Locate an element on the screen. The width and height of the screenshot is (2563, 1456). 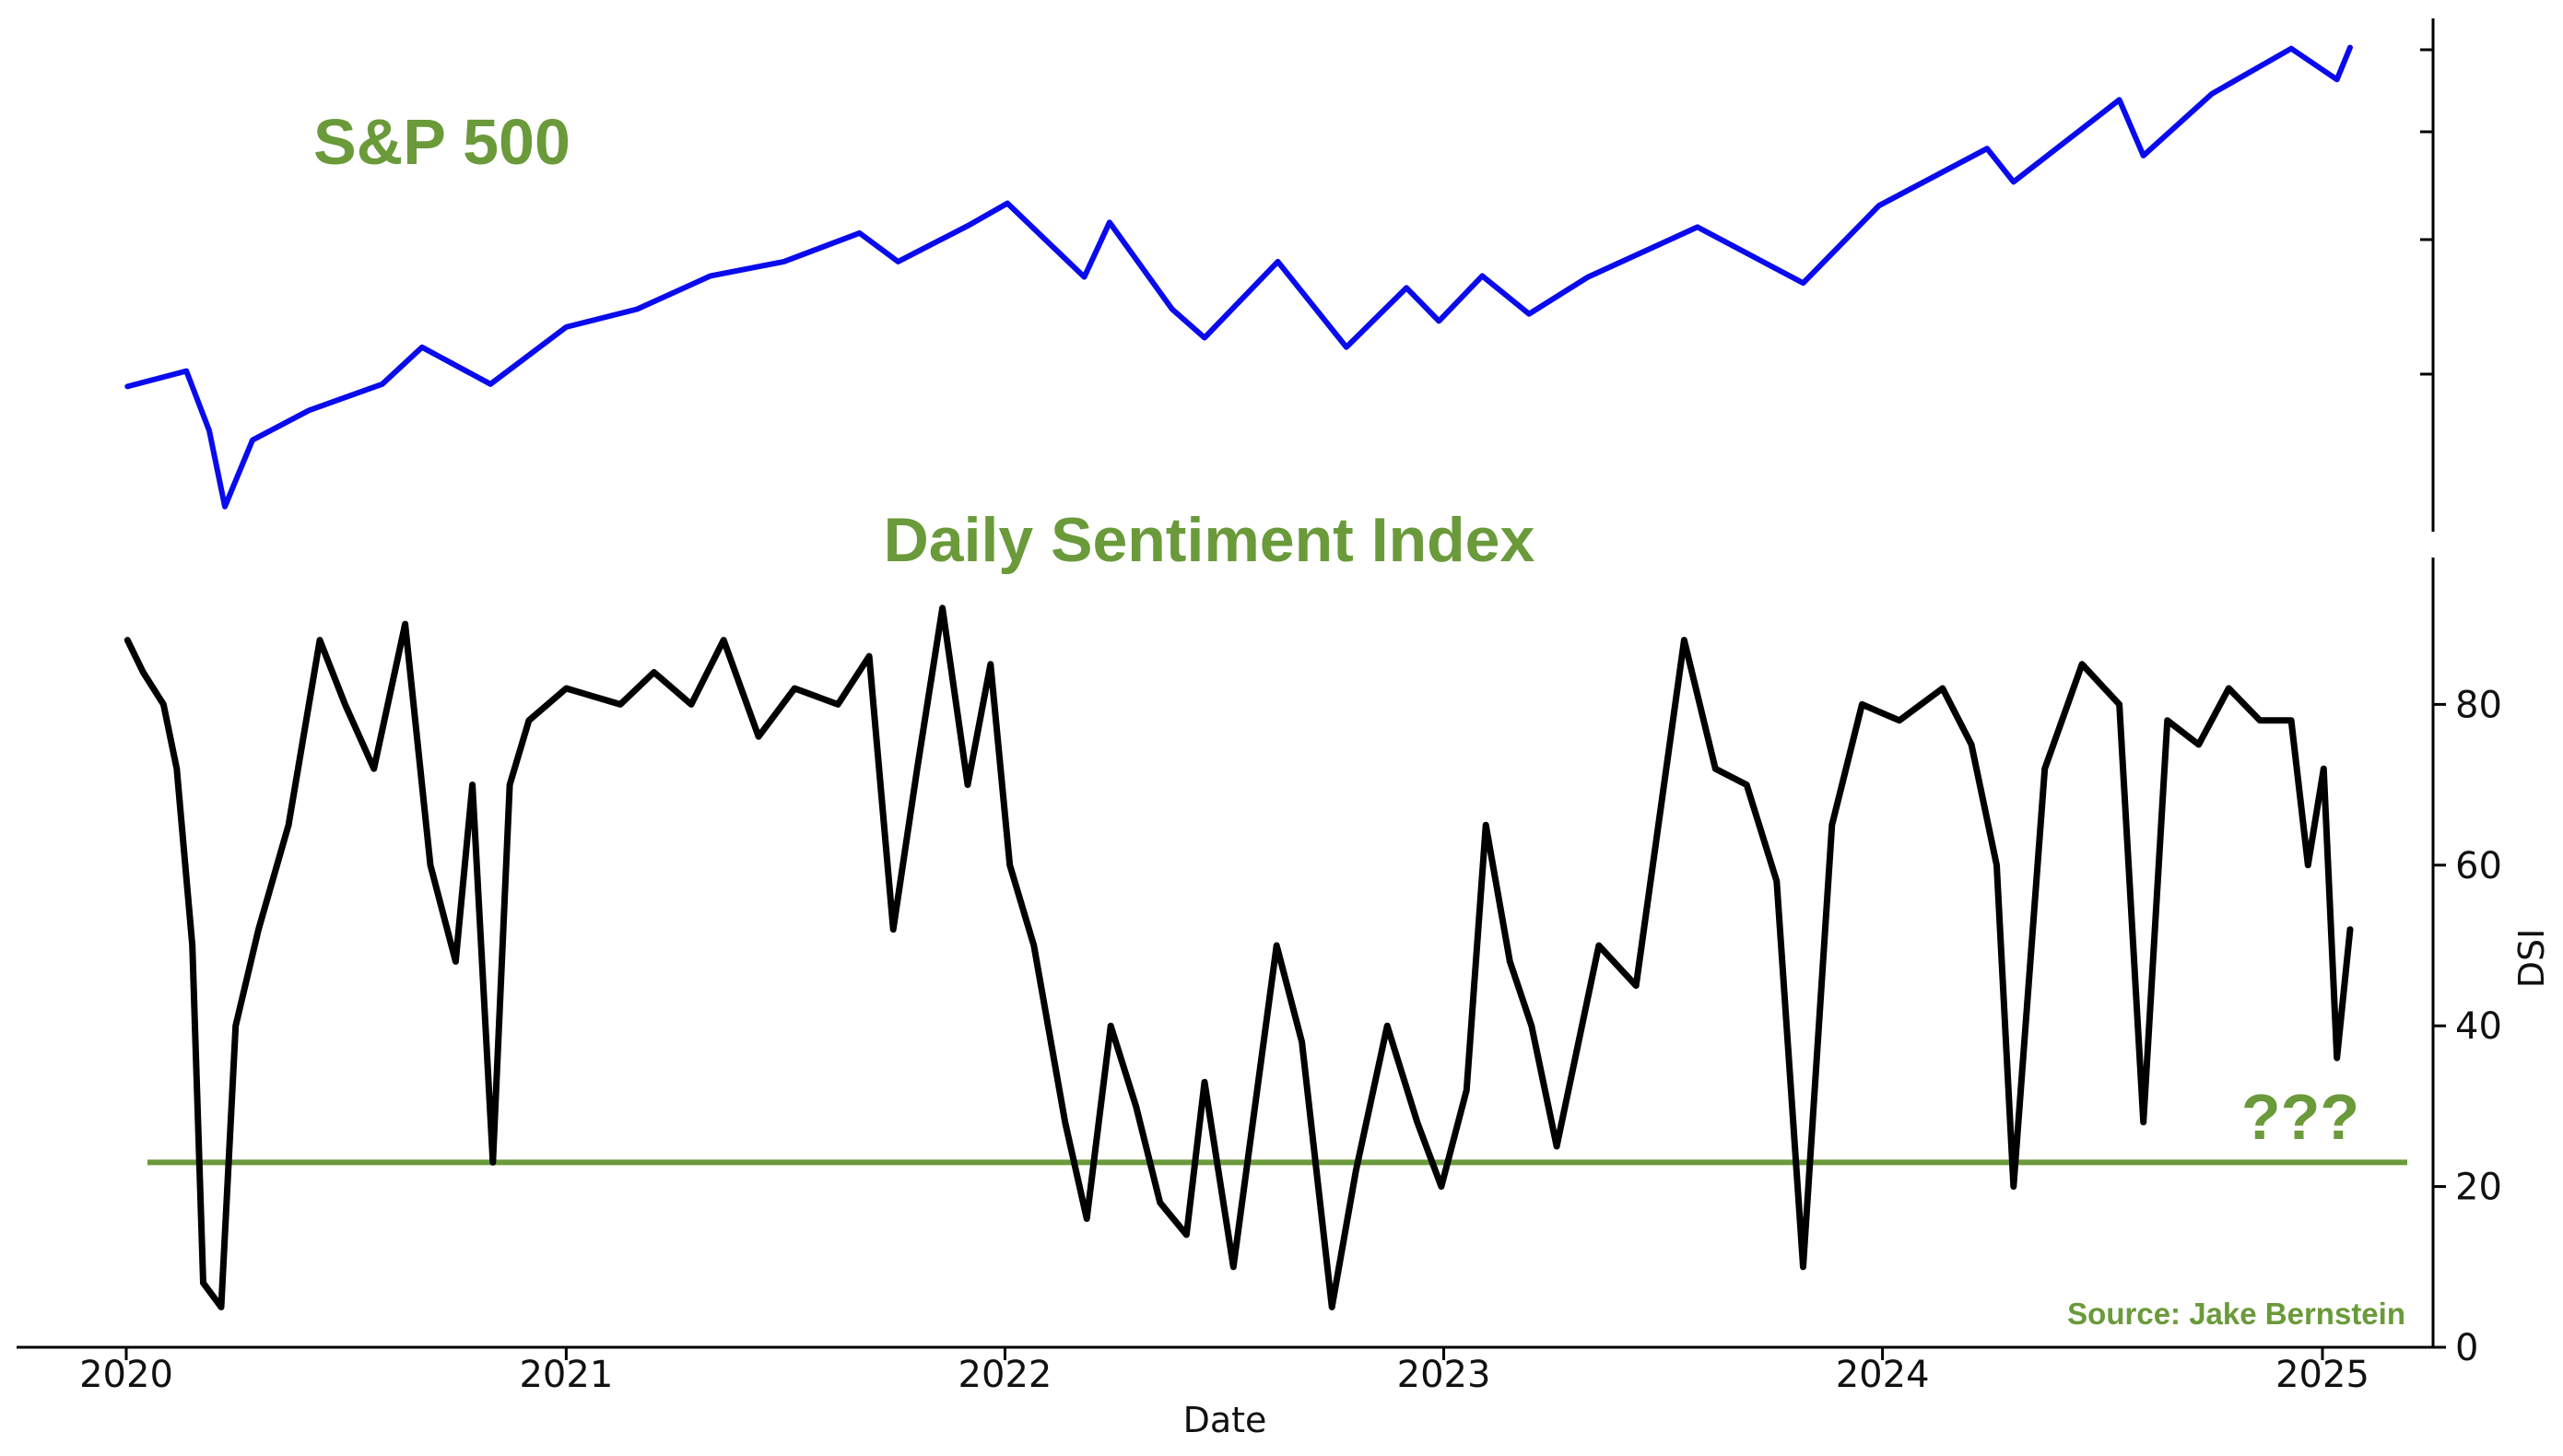
x-tick-label: 2021 is located at coordinates (566, 1375).